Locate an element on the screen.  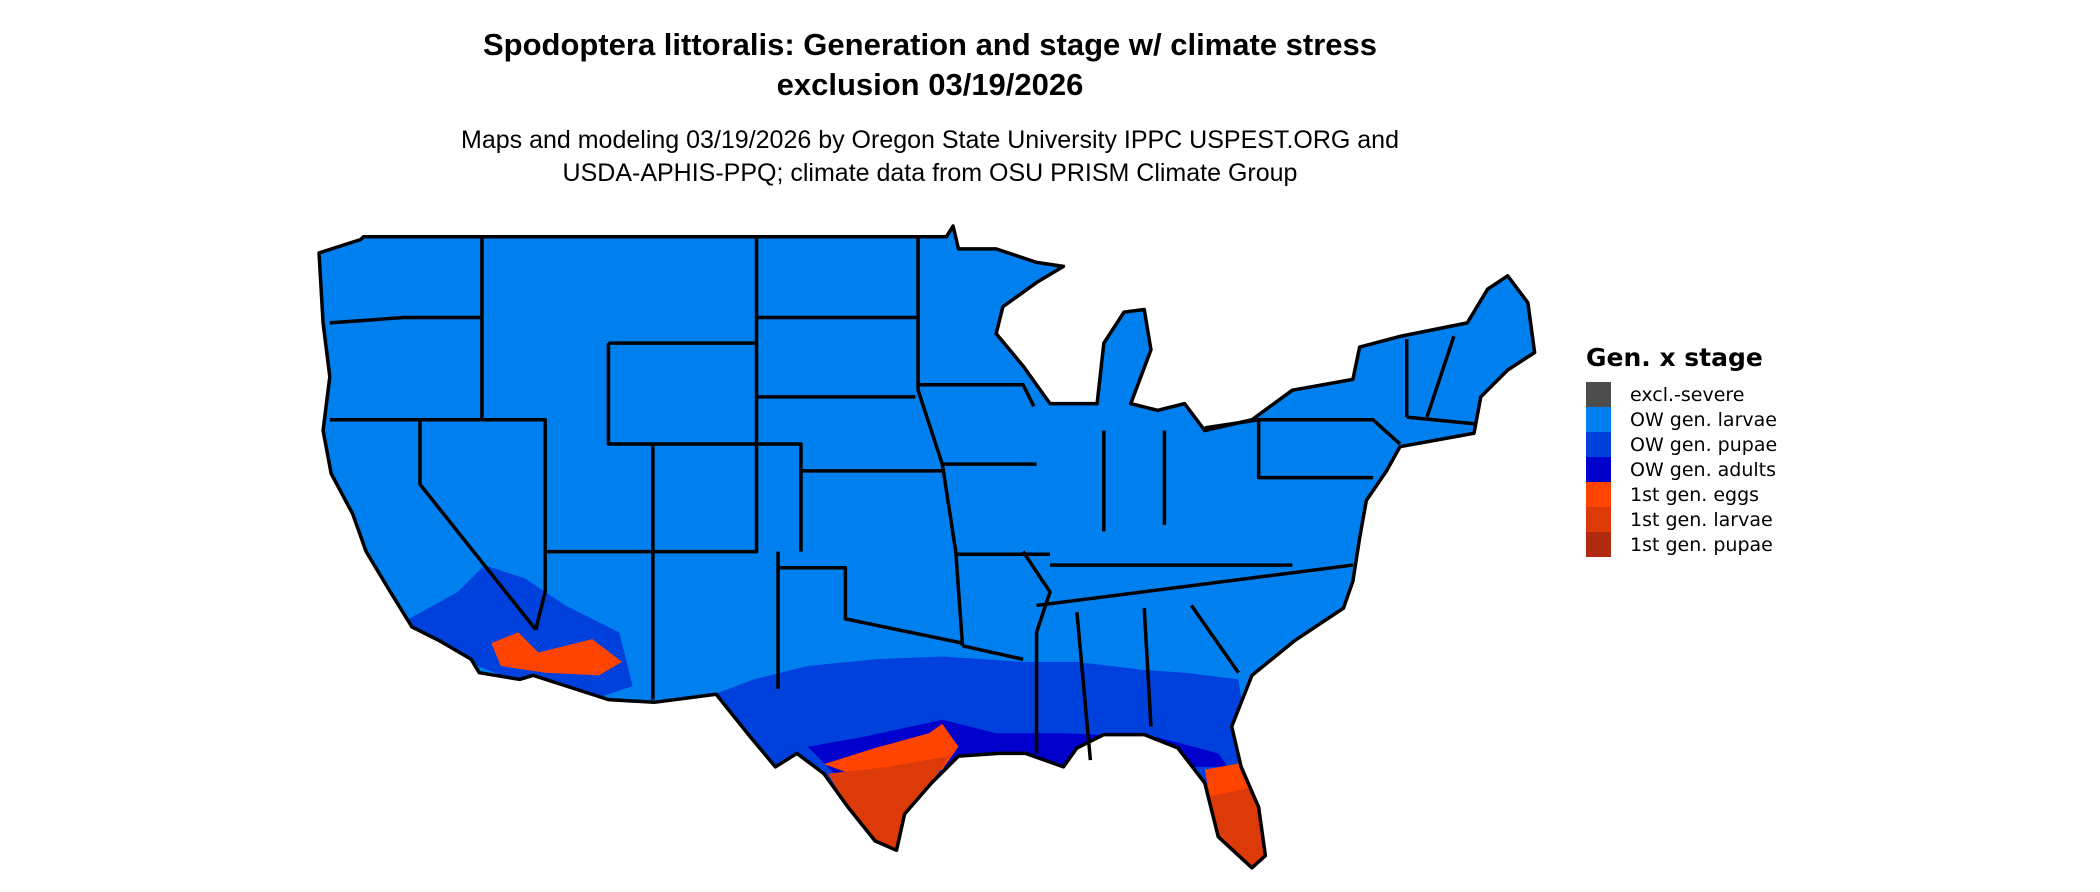
legend-label: OW gen. larvae is located at coordinates (1703, 419).